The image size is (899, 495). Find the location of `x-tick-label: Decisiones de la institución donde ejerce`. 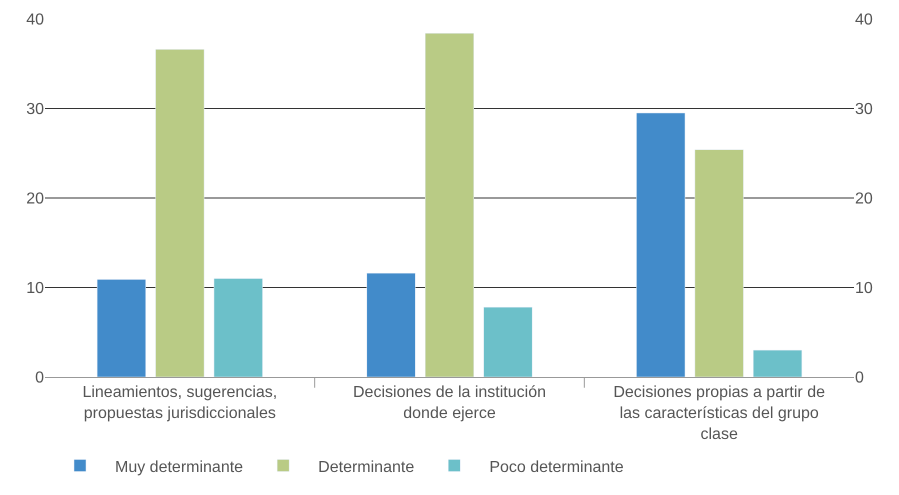

x-tick-label: Decisiones de la institución donde ejerce is located at coordinates (449, 403).